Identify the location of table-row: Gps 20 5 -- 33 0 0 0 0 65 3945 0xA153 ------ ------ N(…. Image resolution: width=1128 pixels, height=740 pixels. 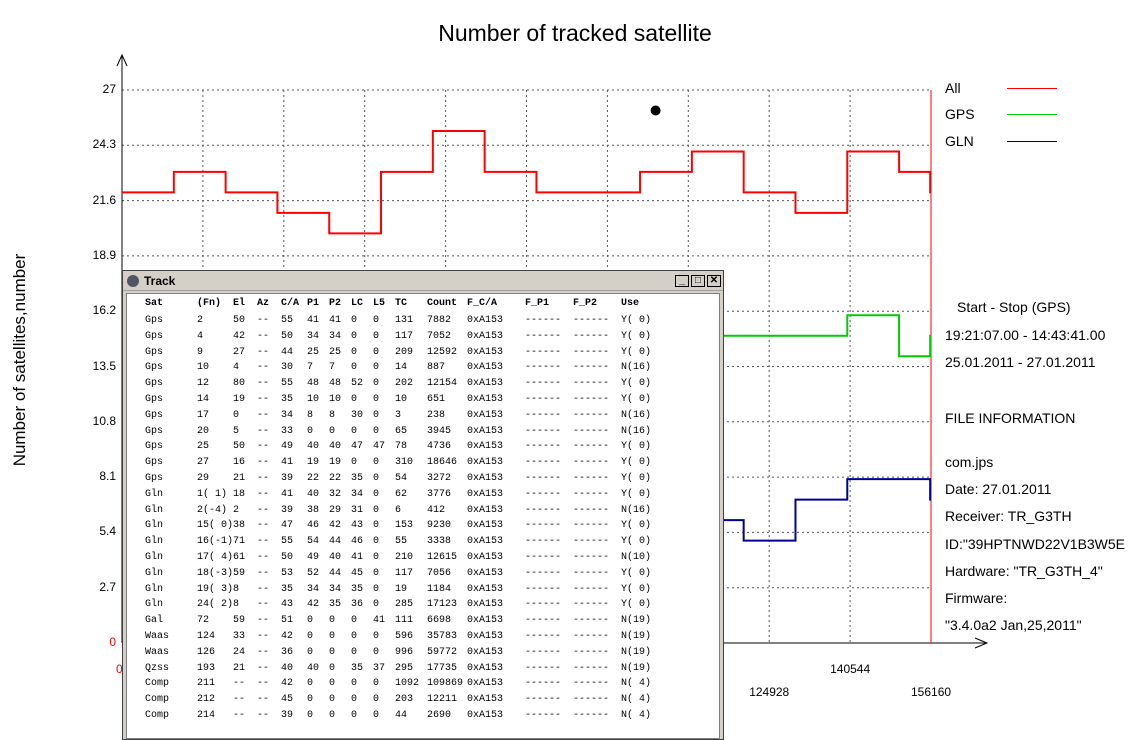
(422, 431).